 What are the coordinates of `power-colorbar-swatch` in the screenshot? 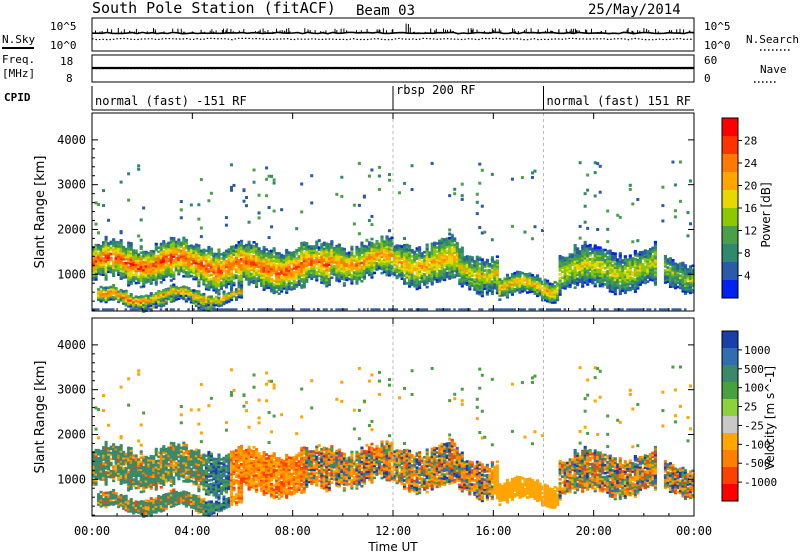 It's located at (730, 217).